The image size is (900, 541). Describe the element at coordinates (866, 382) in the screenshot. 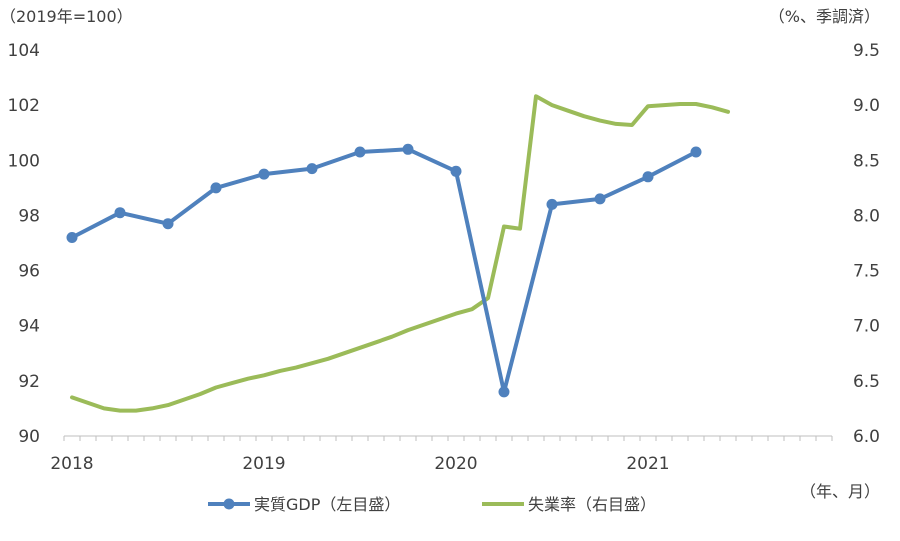

I see `right-tick-label: 6.5` at that location.